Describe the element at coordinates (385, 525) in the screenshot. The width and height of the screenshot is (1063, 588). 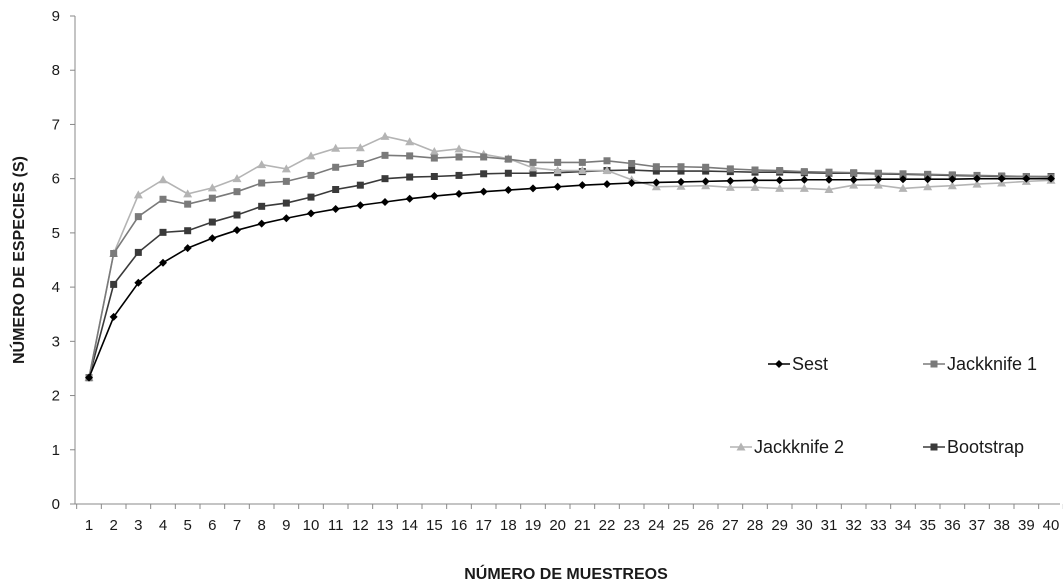
I see `x-tick-label: 13` at that location.